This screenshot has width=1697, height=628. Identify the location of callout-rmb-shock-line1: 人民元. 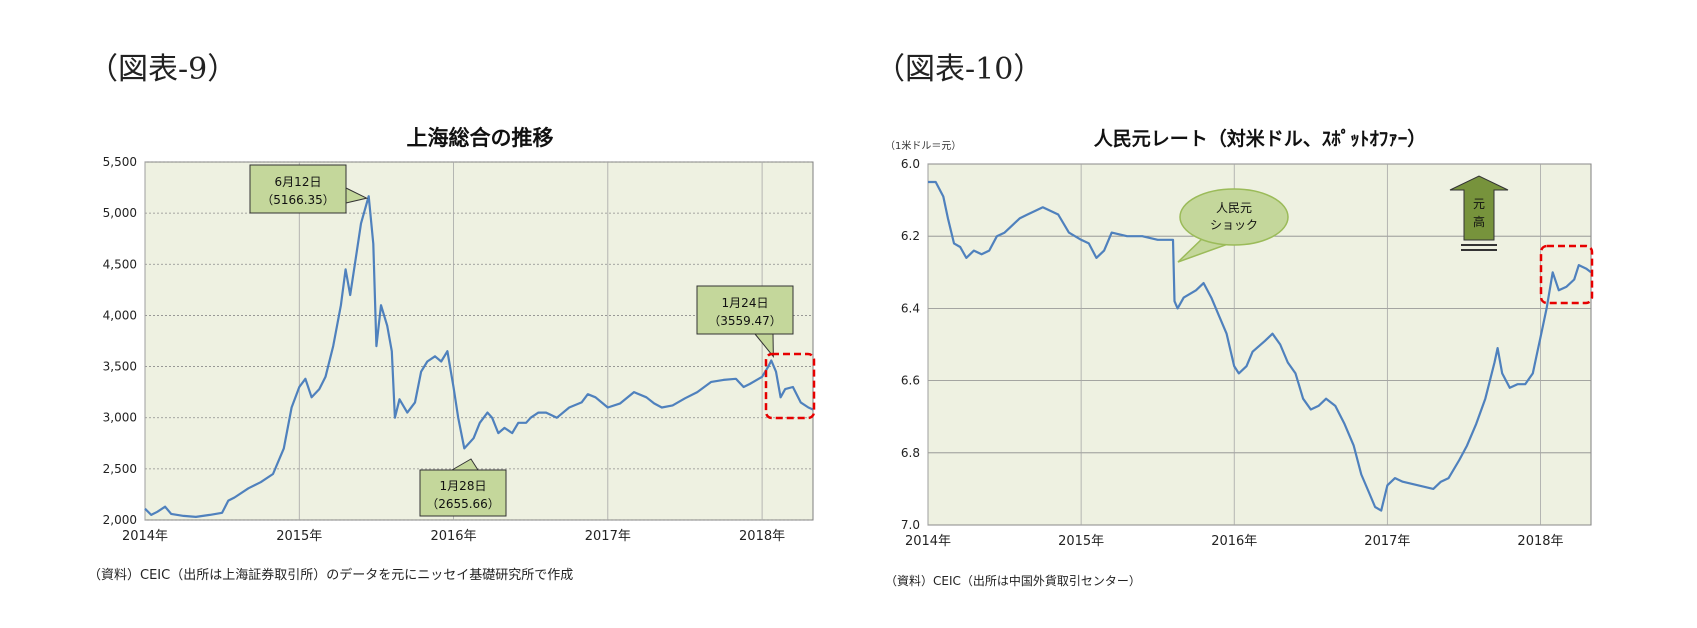
(1234, 208).